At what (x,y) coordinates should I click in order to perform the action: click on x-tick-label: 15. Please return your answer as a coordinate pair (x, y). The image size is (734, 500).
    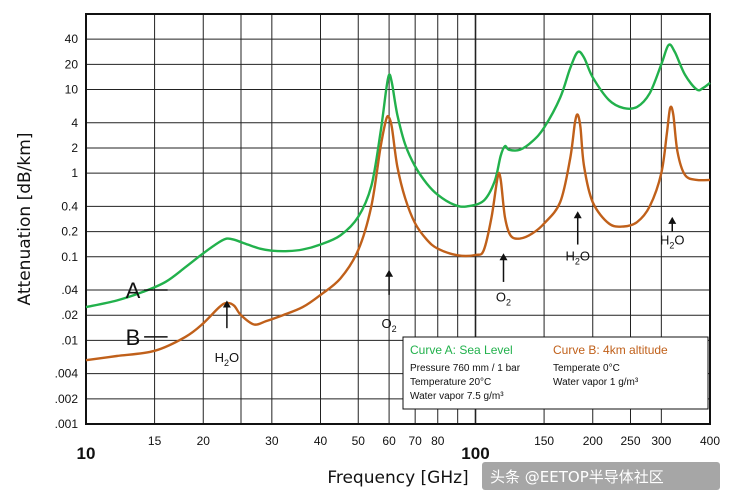
    Looking at the image, I should click on (155, 441).